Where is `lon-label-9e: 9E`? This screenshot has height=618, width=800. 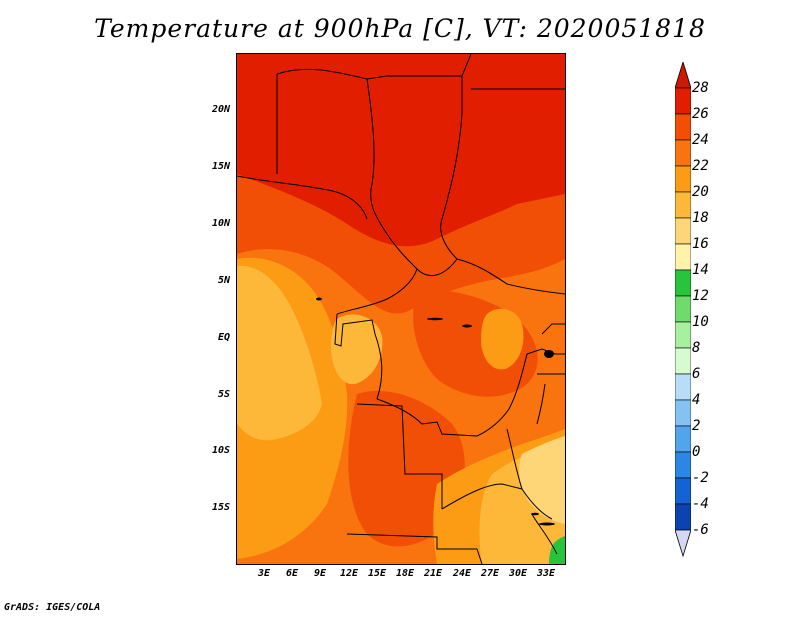 lon-label-9e: 9E is located at coordinates (320, 573).